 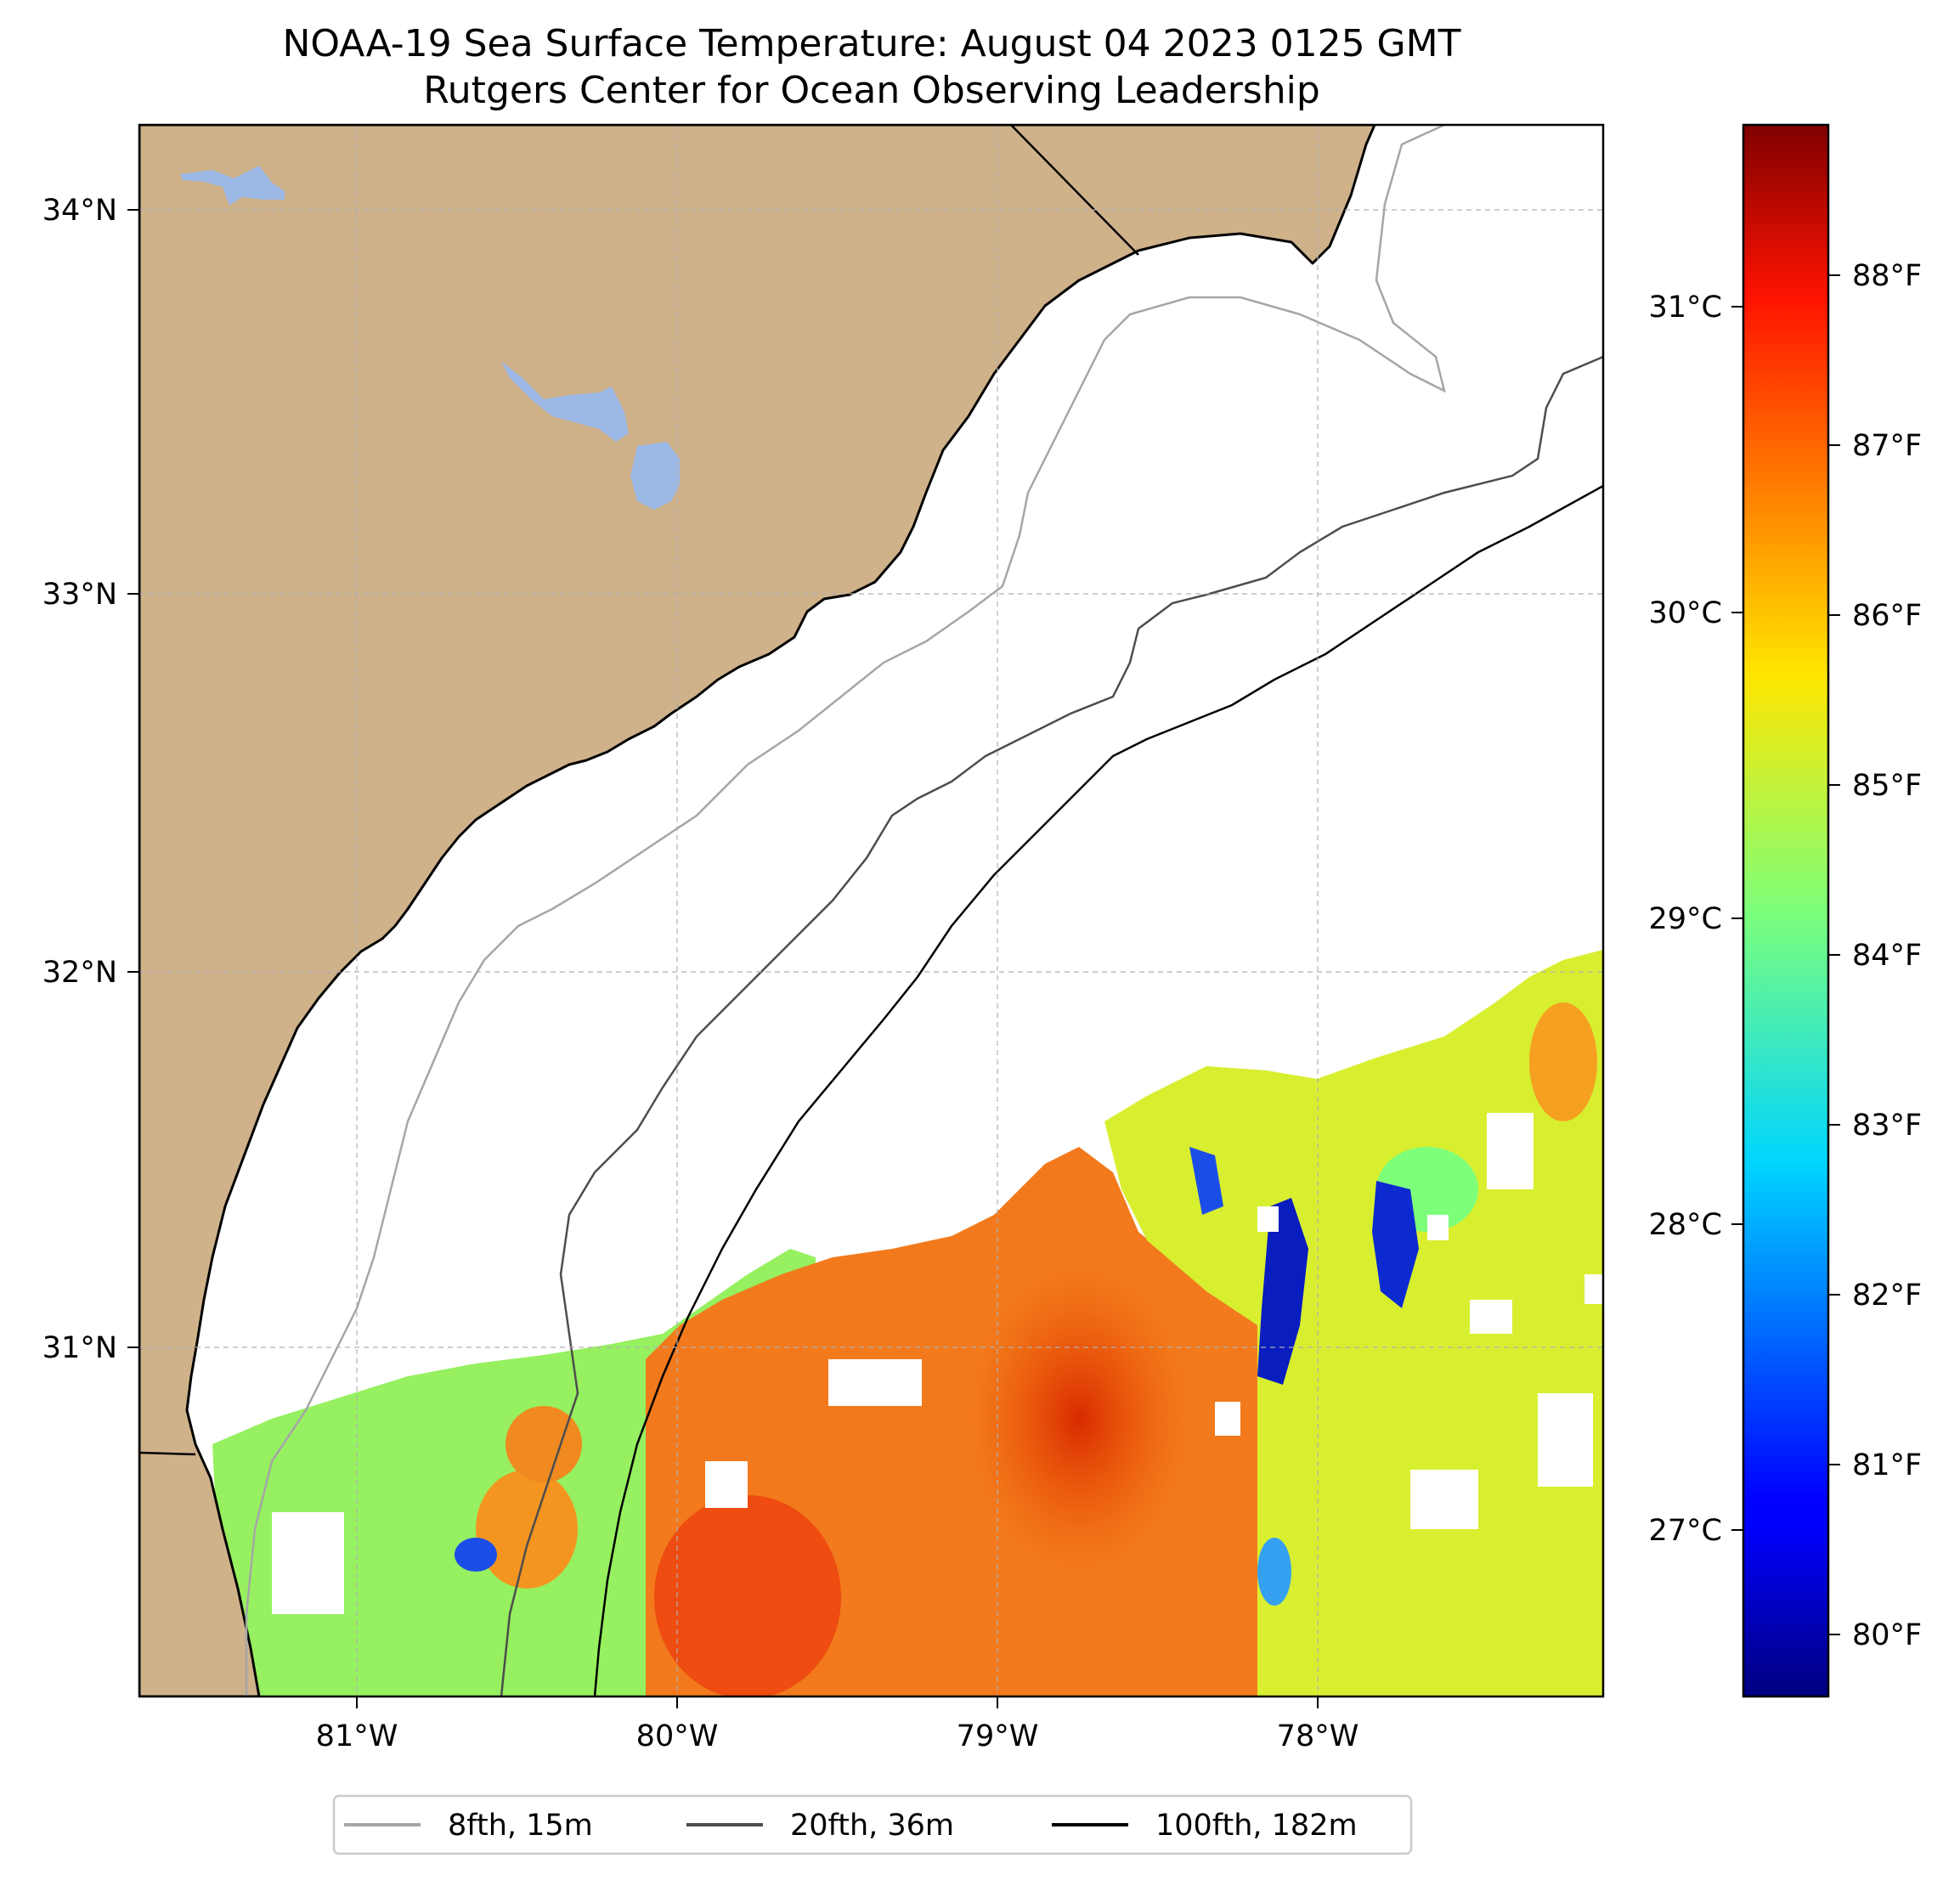 I want to click on legend-box, so click(x=873, y=1824).